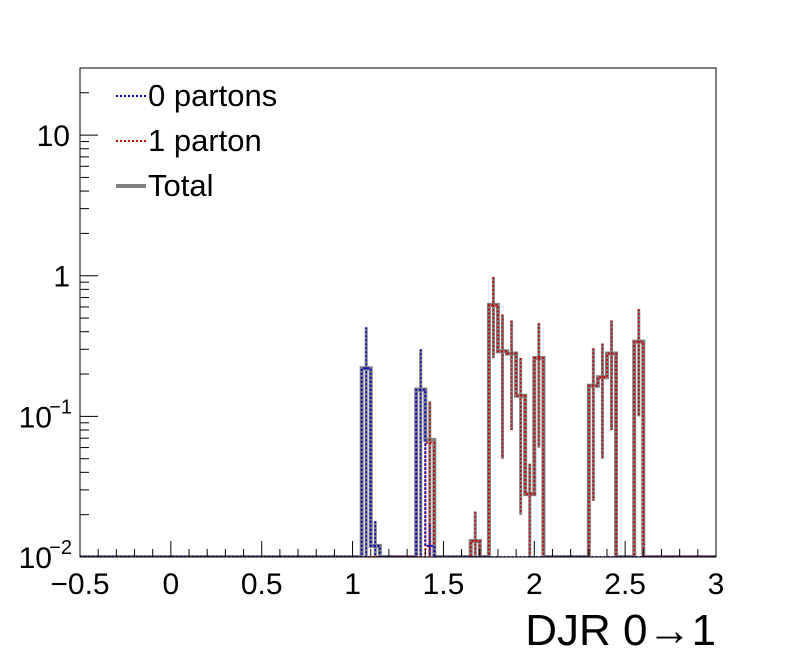  I want to click on x-tick-label: 1, so click(352, 584).